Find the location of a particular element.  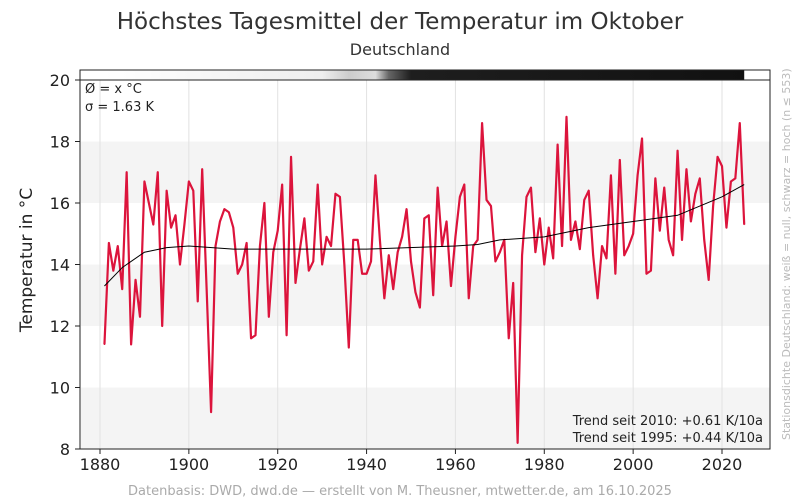

y-tick-label: 8 is located at coordinates (65, 449).